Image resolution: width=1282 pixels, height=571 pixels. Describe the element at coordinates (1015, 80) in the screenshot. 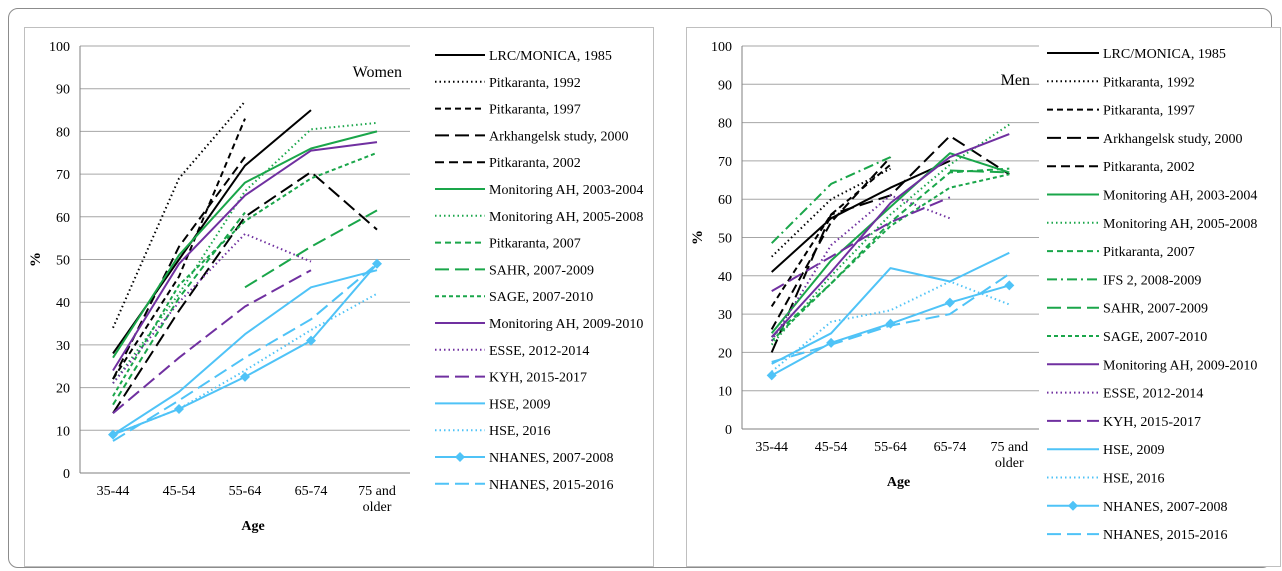

I see `chart-title: Men` at that location.